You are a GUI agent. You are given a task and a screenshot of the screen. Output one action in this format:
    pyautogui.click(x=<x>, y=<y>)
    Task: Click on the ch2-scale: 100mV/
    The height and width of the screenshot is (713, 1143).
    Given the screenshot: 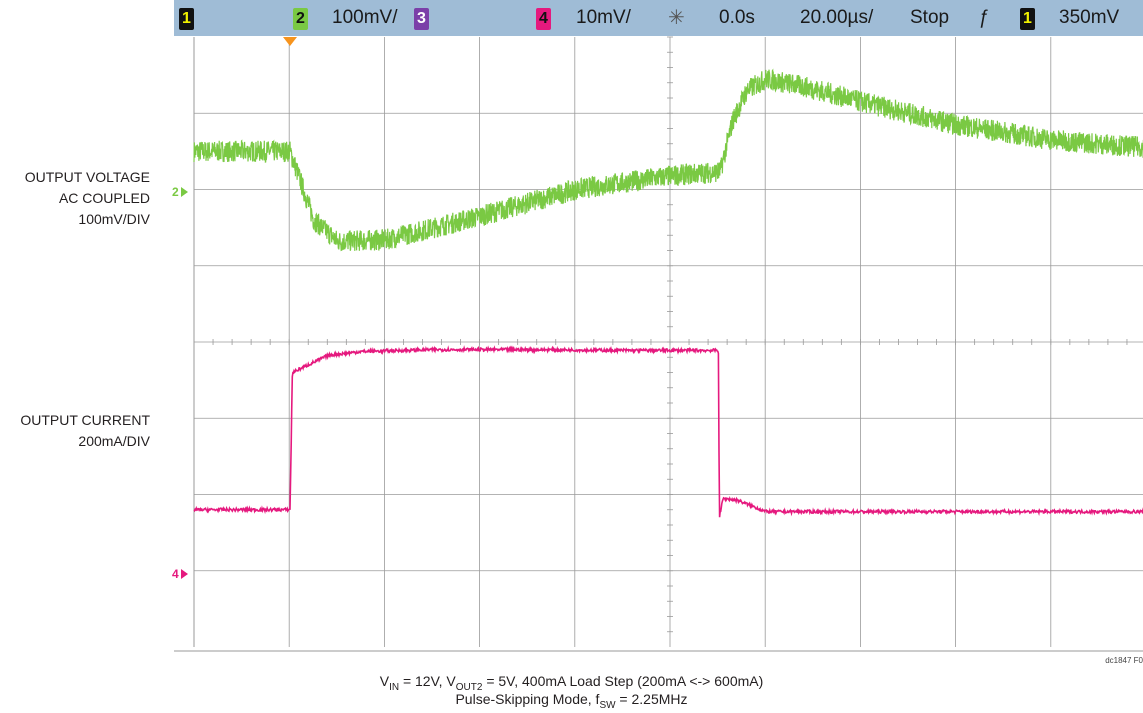 What is the action you would take?
    pyautogui.click(x=365, y=17)
    